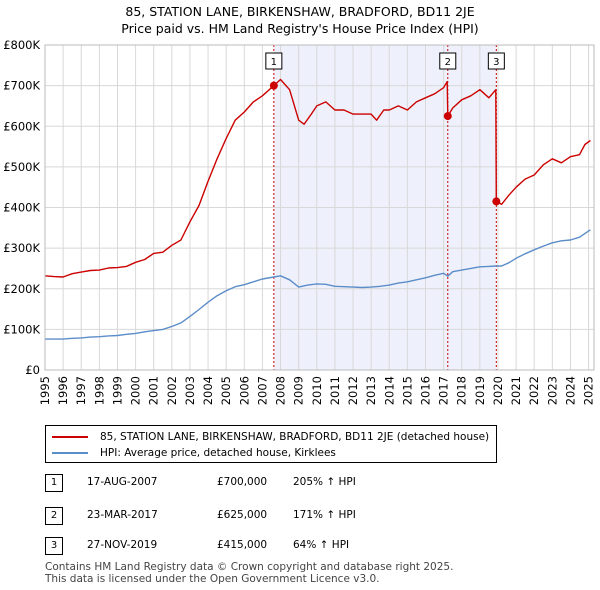  Describe the element at coordinates (122, 482) in the screenshot. I see `sale-date: 17-AUG-2007` at that location.